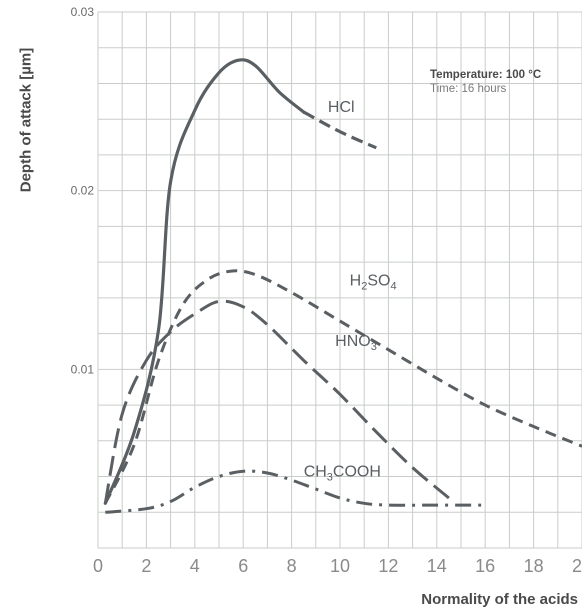 Image resolution: width=582 pixels, height=612 pixels. Describe the element at coordinates (83, 12) in the screenshot. I see `y-tick-label: 0.03` at that location.